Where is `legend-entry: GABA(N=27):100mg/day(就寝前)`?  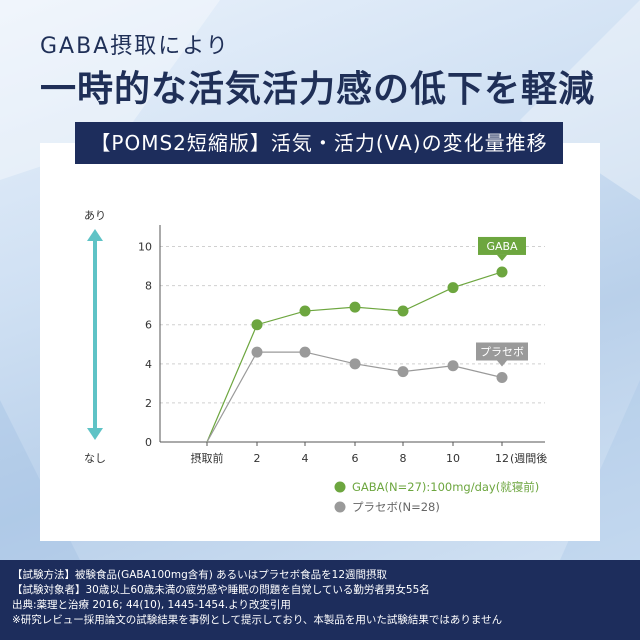 legend-entry: GABA(N=27):100mg/day(就寝前) is located at coordinates (445, 487).